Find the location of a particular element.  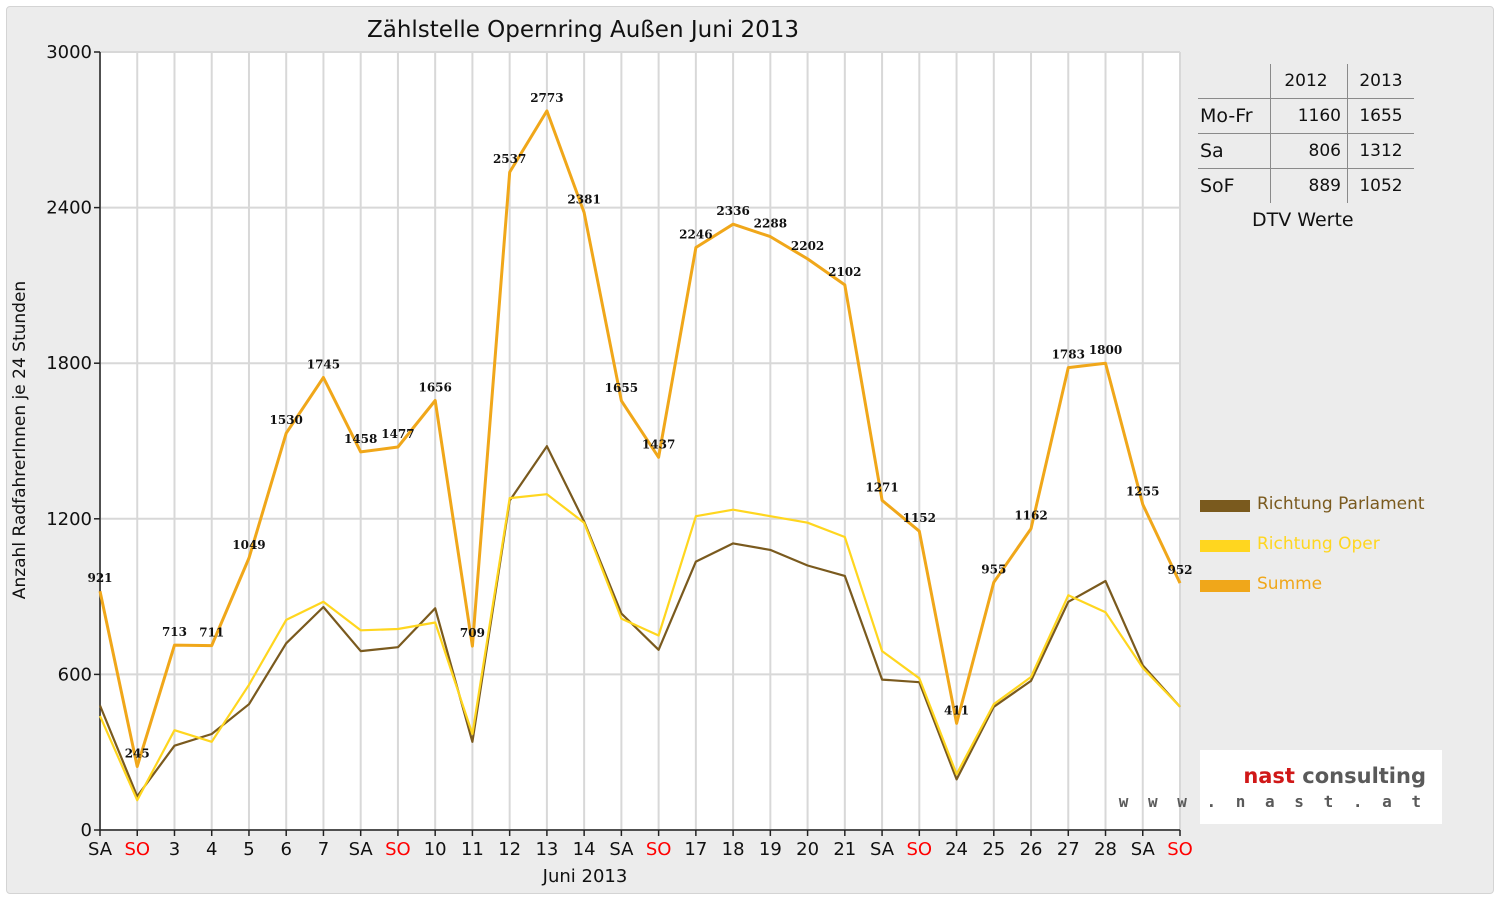

data-label: 2288 is located at coordinates (770, 224).